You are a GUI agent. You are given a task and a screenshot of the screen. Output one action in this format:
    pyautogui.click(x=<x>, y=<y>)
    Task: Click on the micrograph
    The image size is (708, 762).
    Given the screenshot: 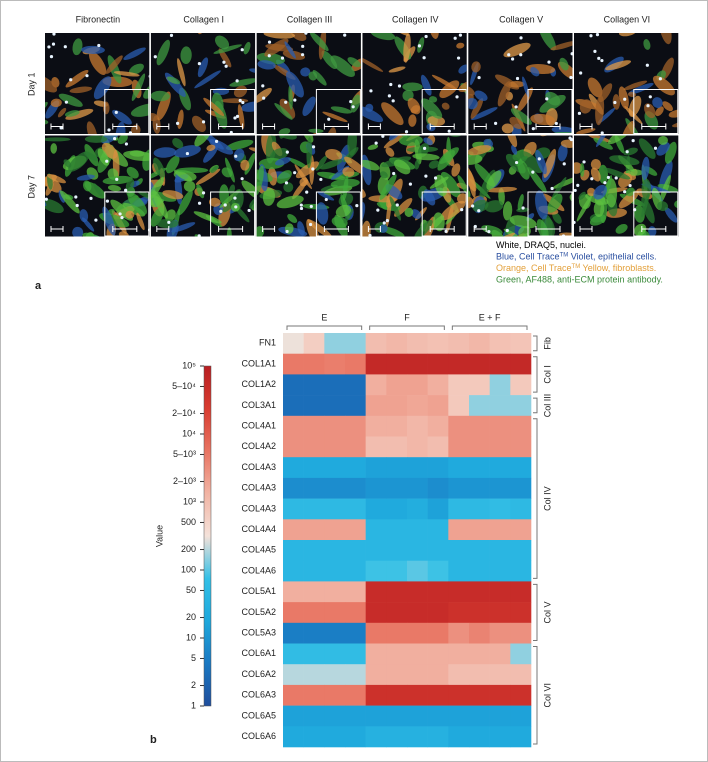 What is the action you would take?
    pyautogui.click(x=308, y=186)
    